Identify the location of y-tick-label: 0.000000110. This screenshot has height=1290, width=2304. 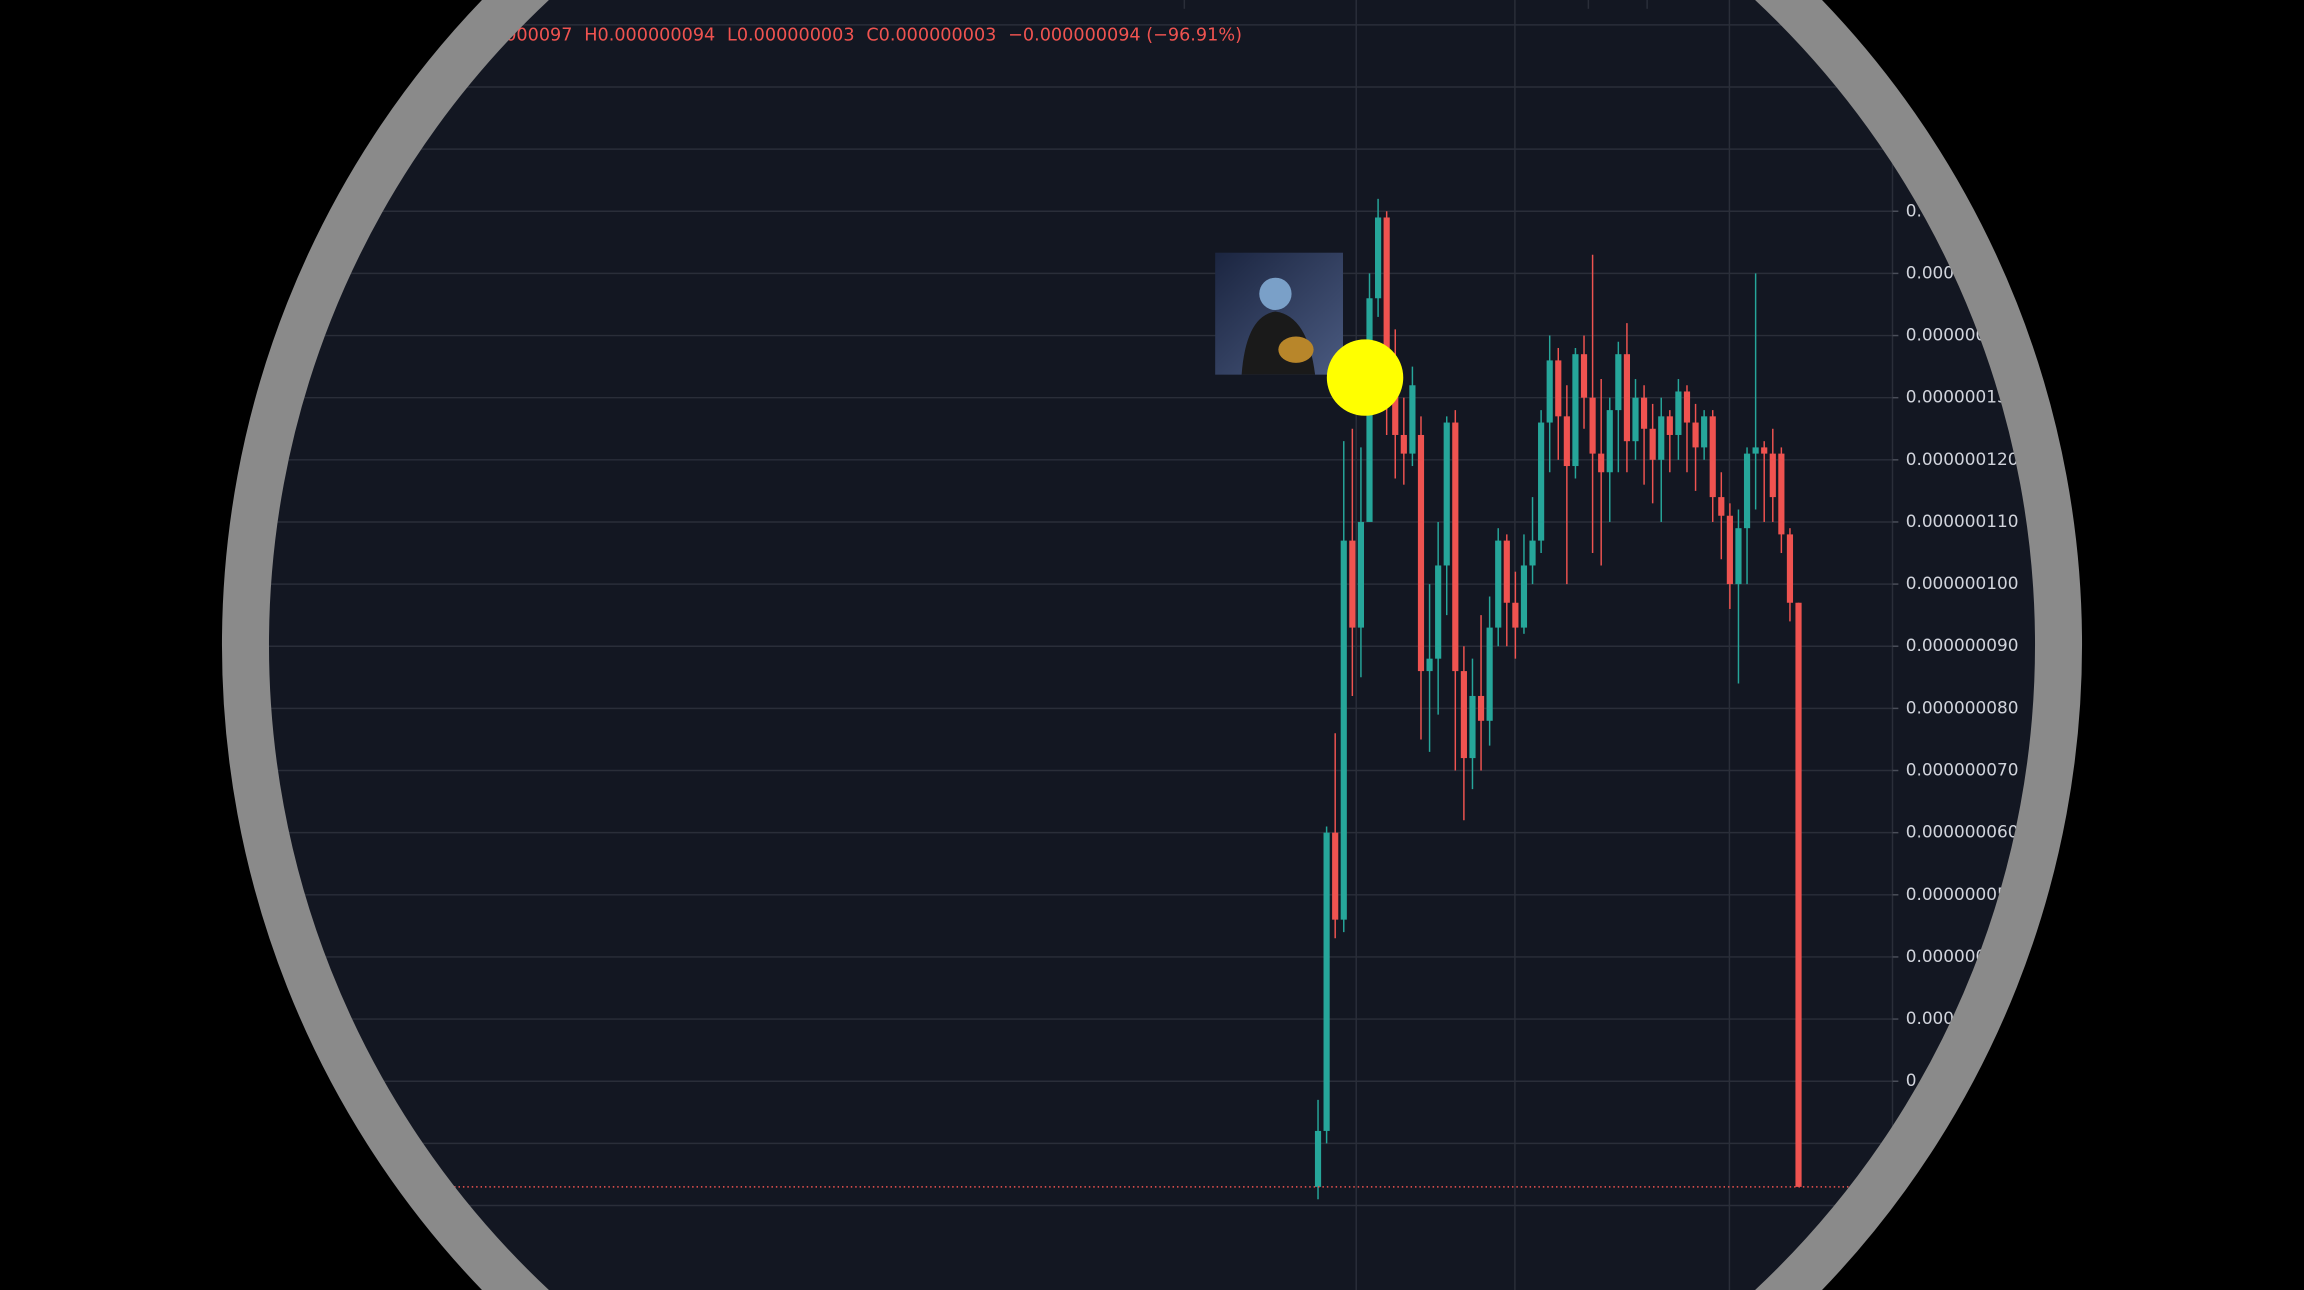
(1962, 521).